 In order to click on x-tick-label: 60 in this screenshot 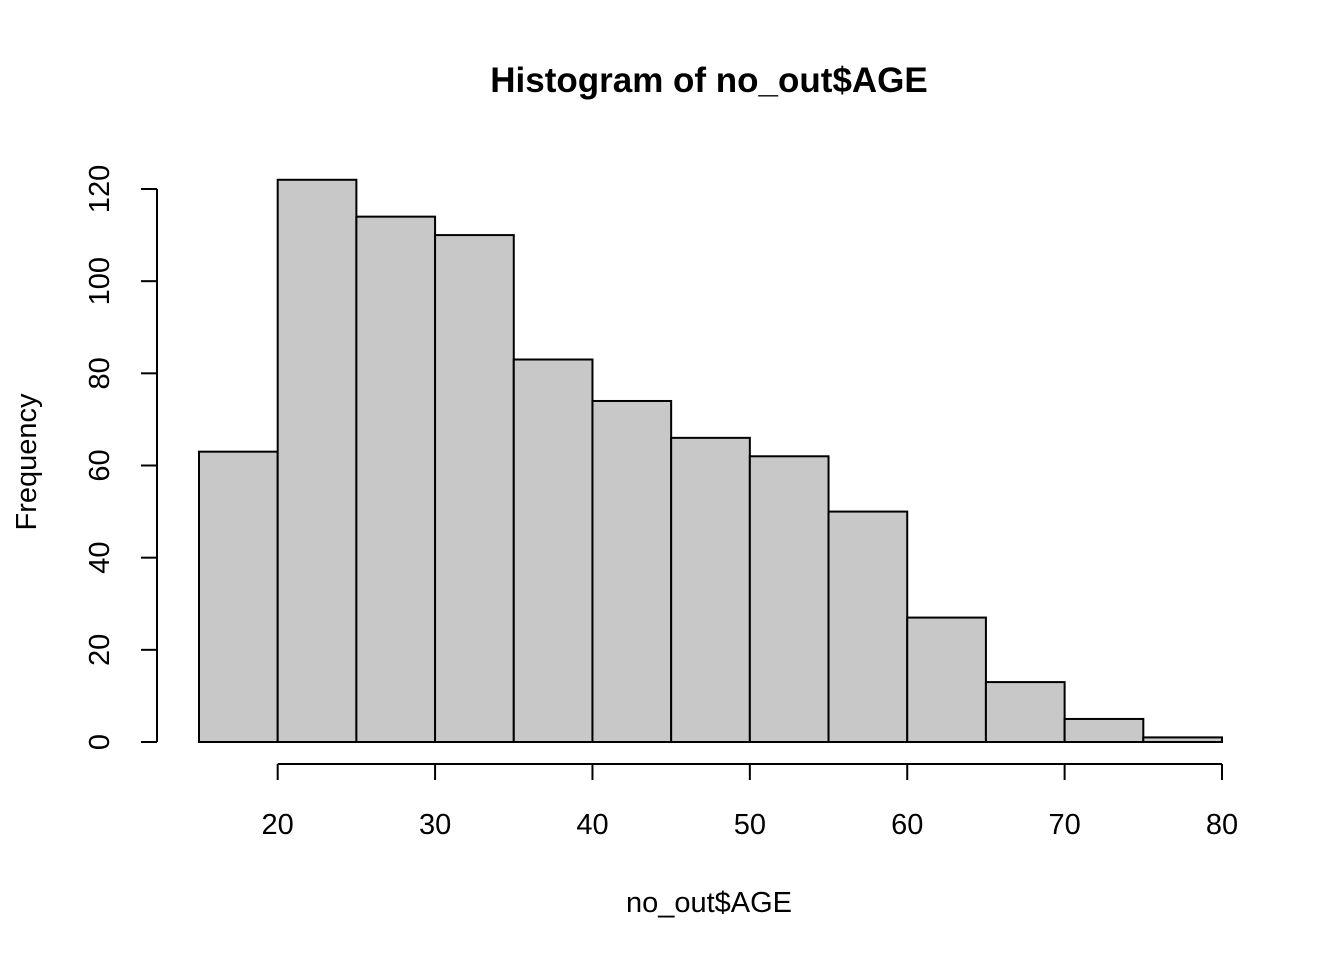, I will do `click(907, 825)`.